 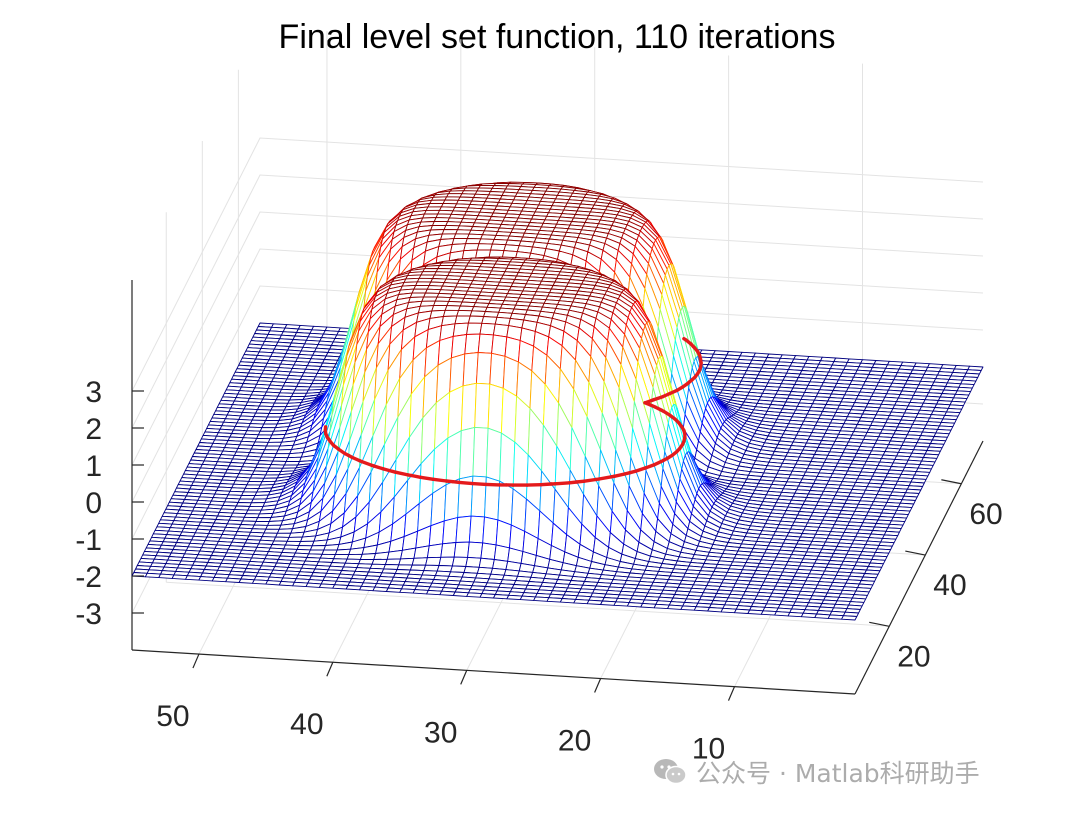 I want to click on grid-line, so click(x=528, y=604).